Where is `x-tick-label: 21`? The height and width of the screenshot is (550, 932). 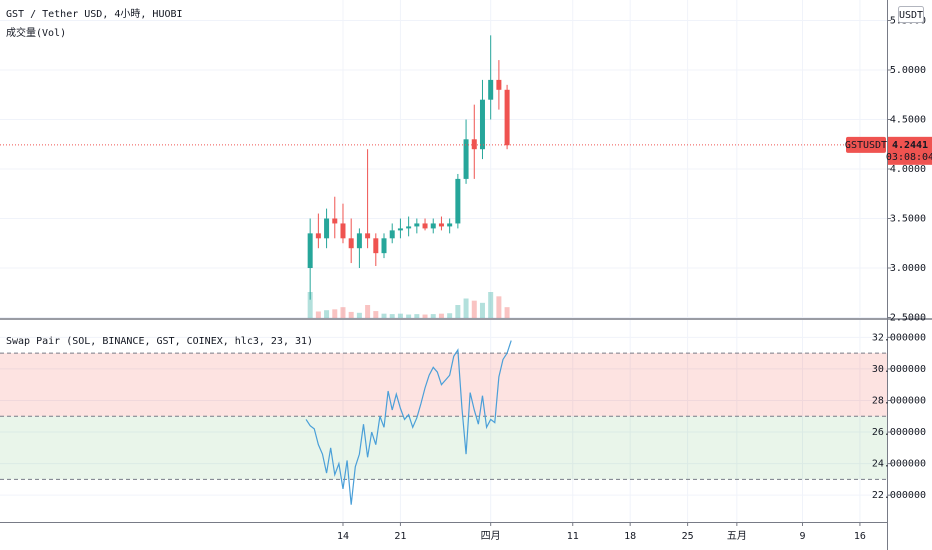
x-tick-label: 21 is located at coordinates (400, 536).